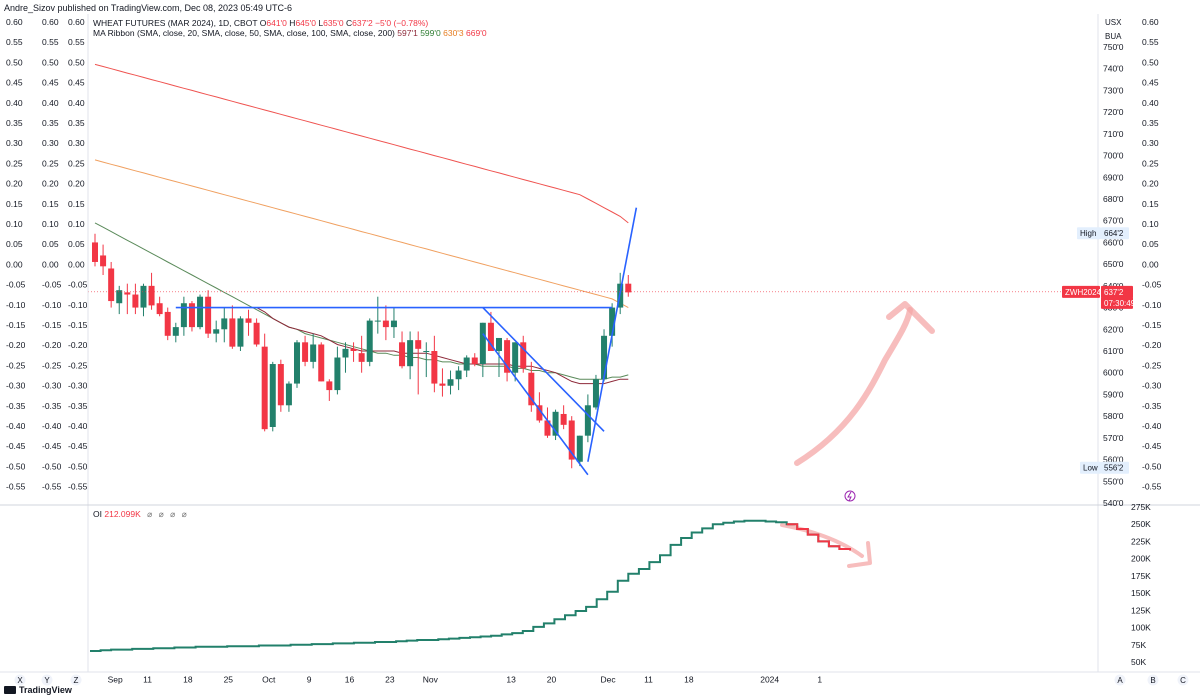 Image resolution: width=1200 pixels, height=699 pixels. Describe the element at coordinates (1113, 90) in the screenshot. I see `price-tick-label: 730'0` at that location.